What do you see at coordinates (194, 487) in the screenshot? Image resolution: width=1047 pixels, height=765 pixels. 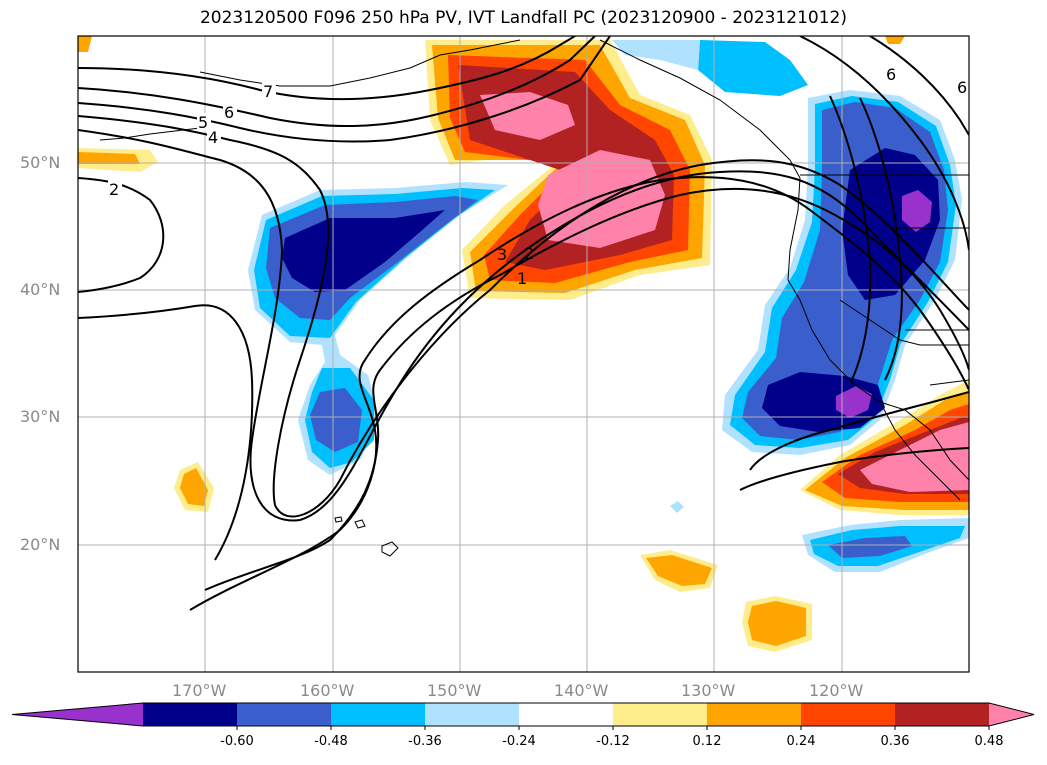 I see `positive-anomaly-dateline-inner` at bounding box center [194, 487].